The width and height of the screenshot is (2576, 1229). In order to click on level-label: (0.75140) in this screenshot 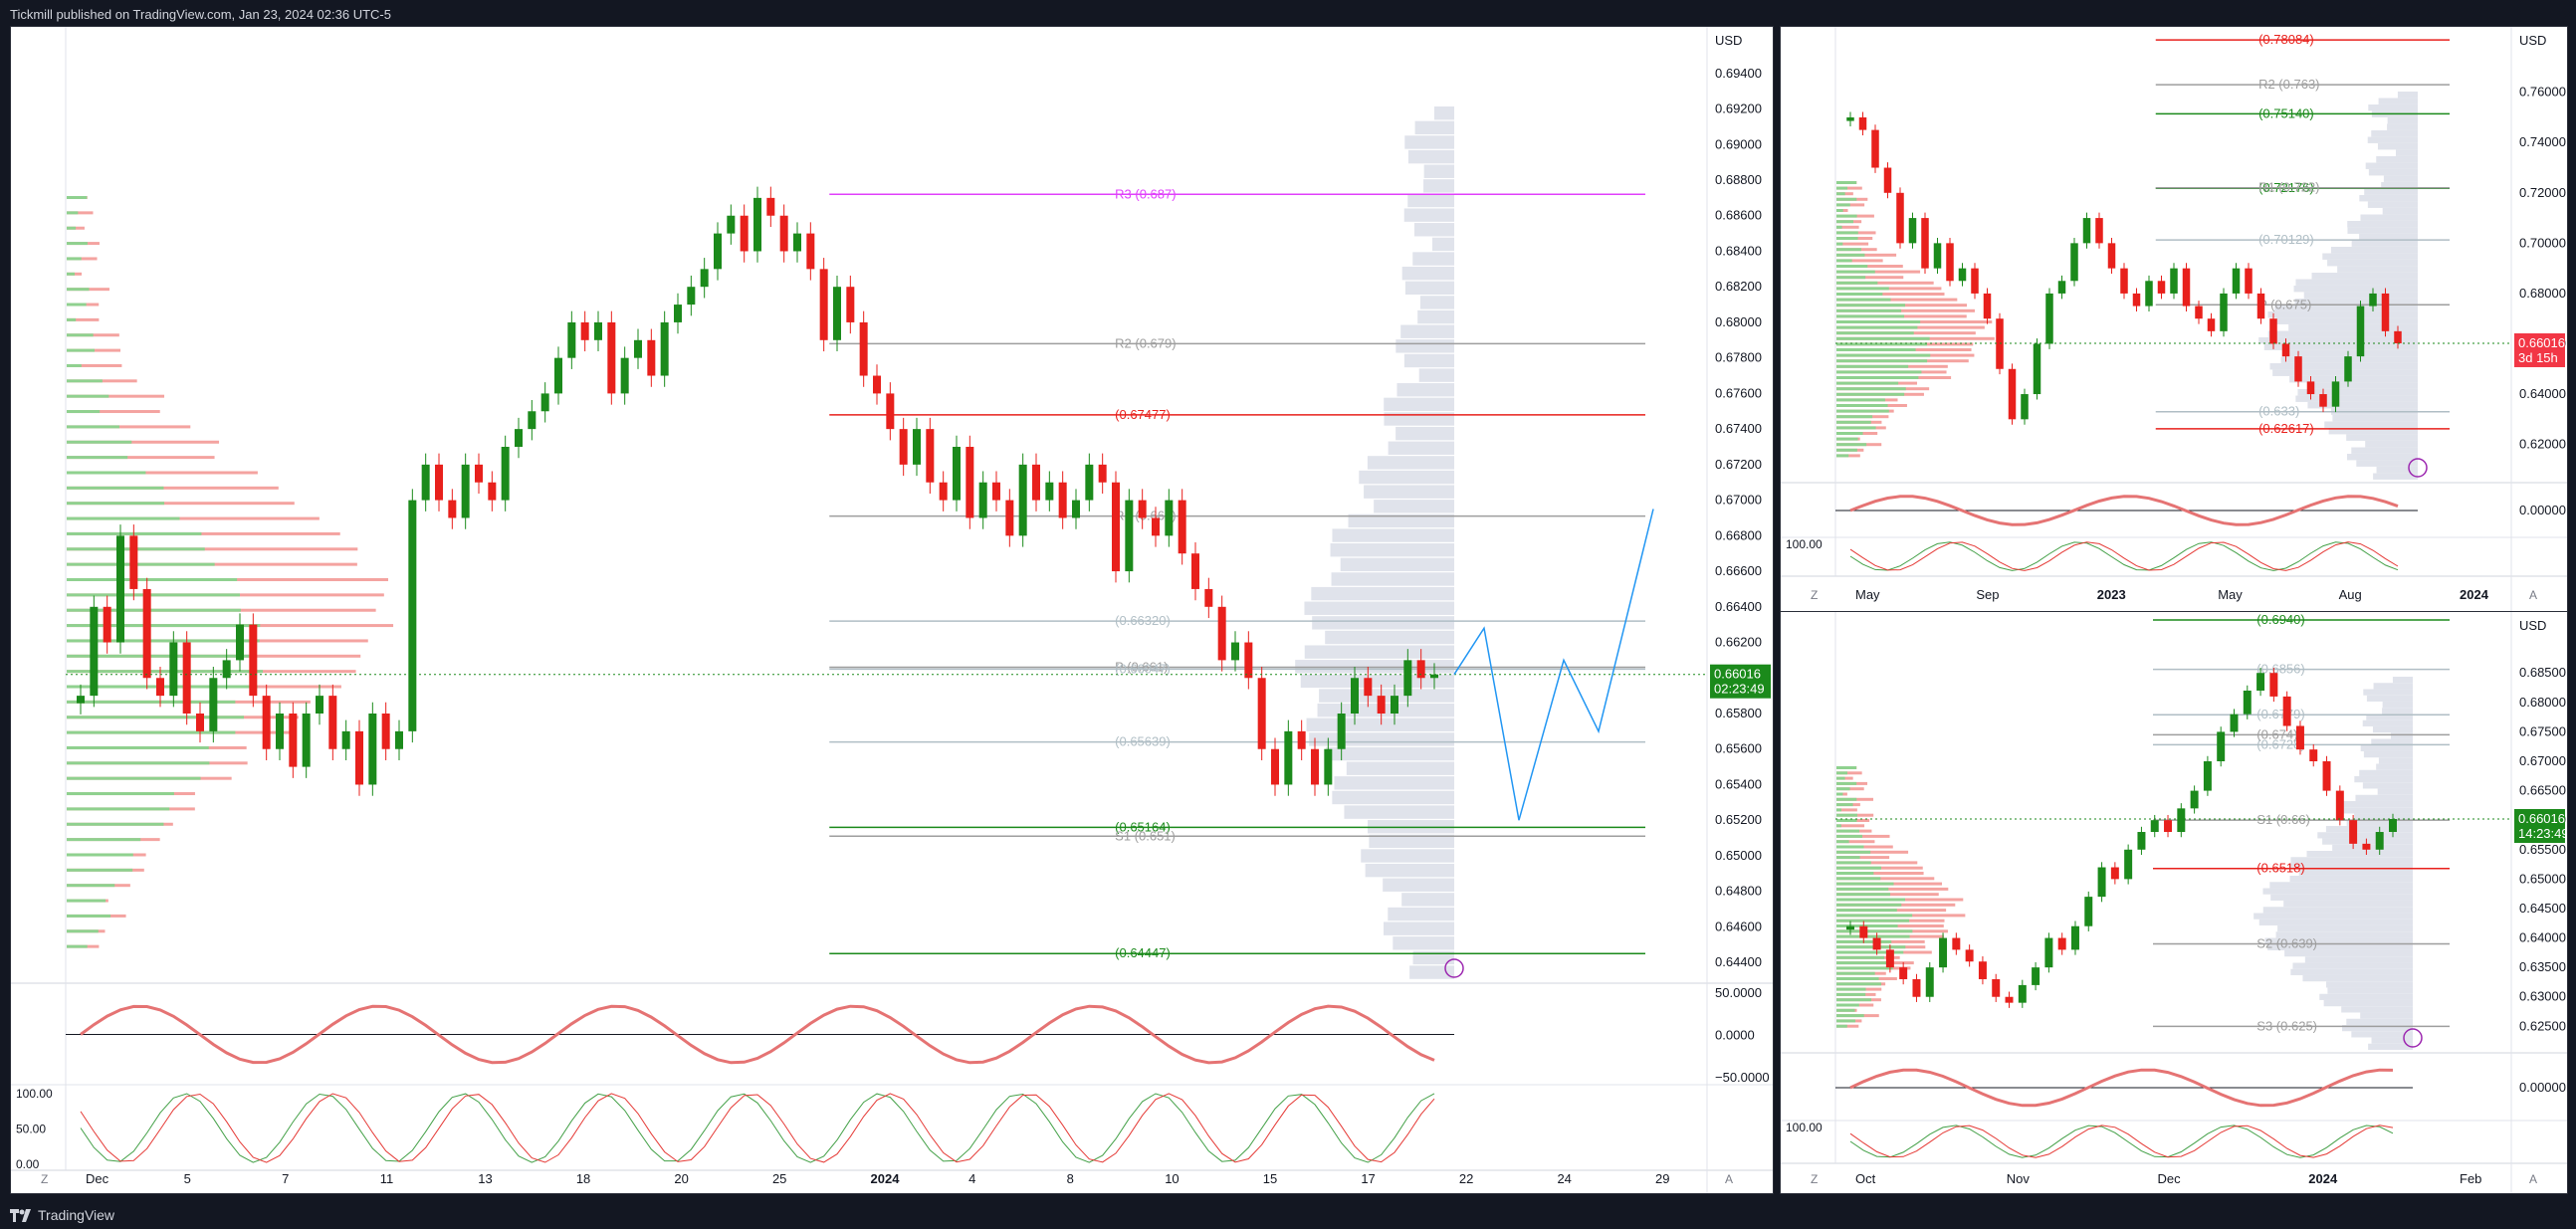, I will do `click(2286, 112)`.